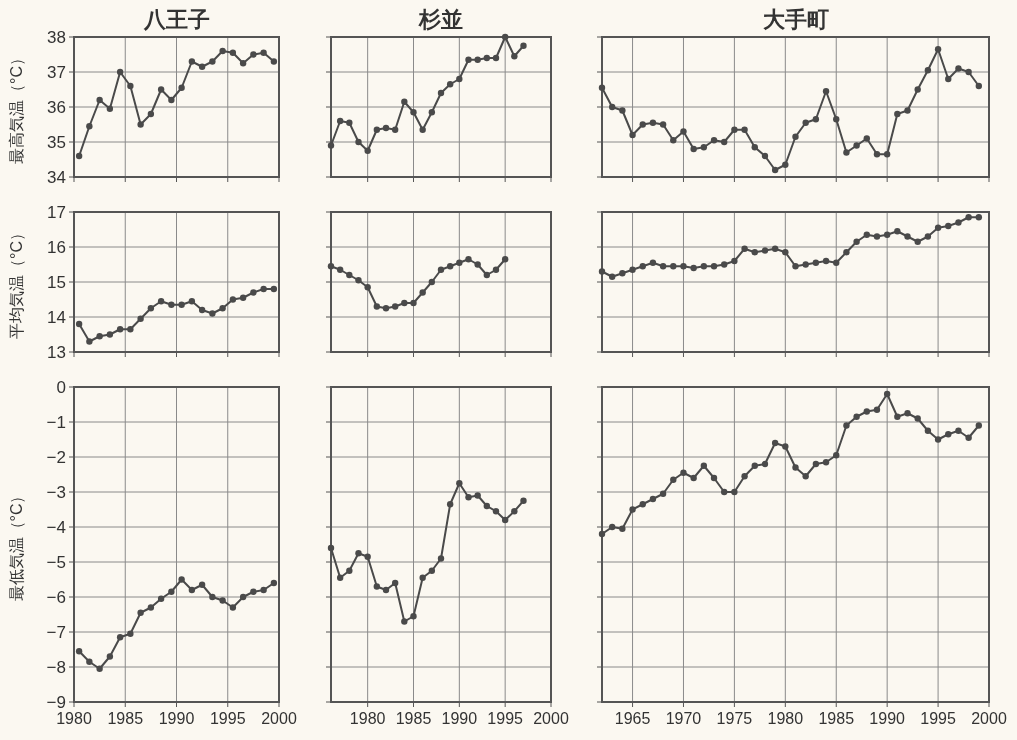  Describe the element at coordinates (176, 19) in the screenshot. I see `chart-title: 八王子` at that location.